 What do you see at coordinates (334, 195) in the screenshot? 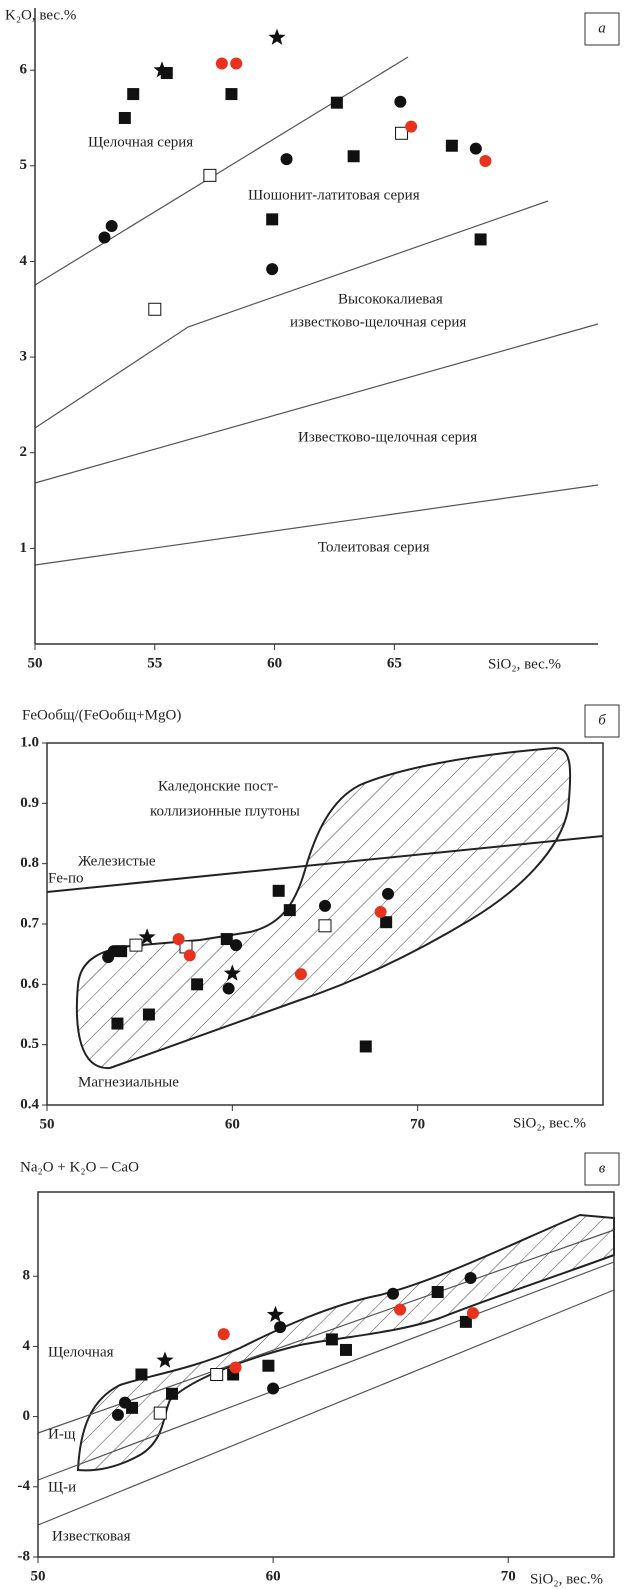
I see `annotation: Шошонит-латитовая серия` at bounding box center [334, 195].